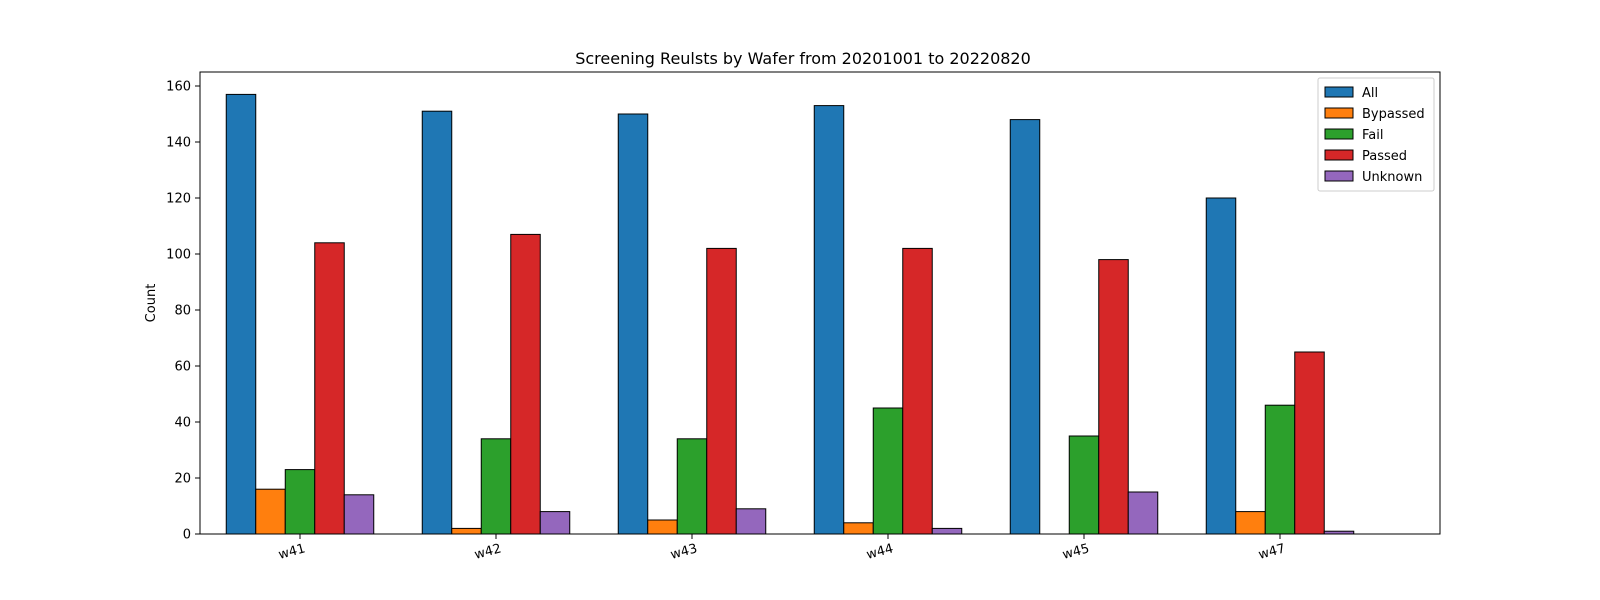 This screenshot has height=600, width=1600. I want to click on bar-fail-w47, so click(1280, 469).